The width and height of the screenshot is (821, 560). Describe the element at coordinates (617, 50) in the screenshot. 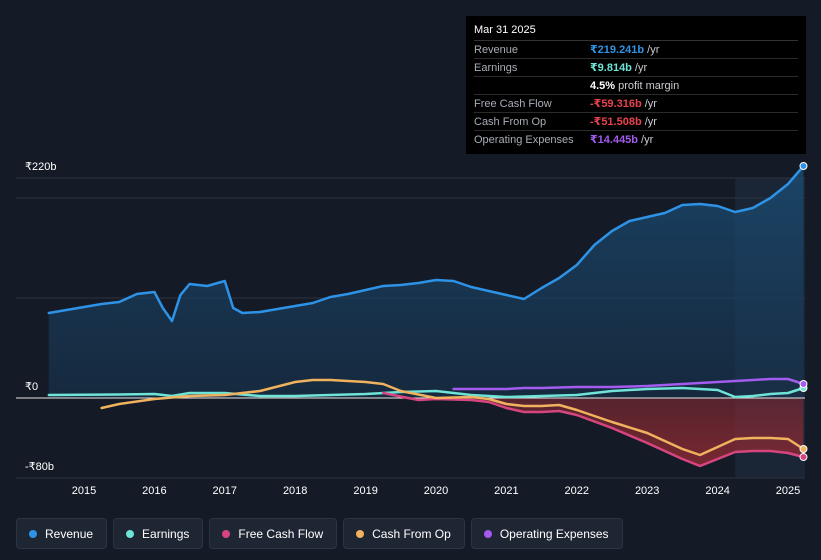

I see `tooltip-row-value: ₹219.241b` at that location.